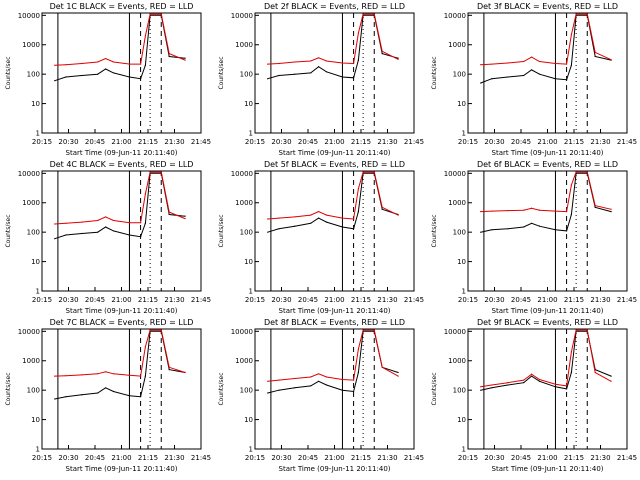 The width and height of the screenshot is (640, 480). I want to click on chart-title: Det 6f BLACK = Events, RED = LLD, so click(547, 164).